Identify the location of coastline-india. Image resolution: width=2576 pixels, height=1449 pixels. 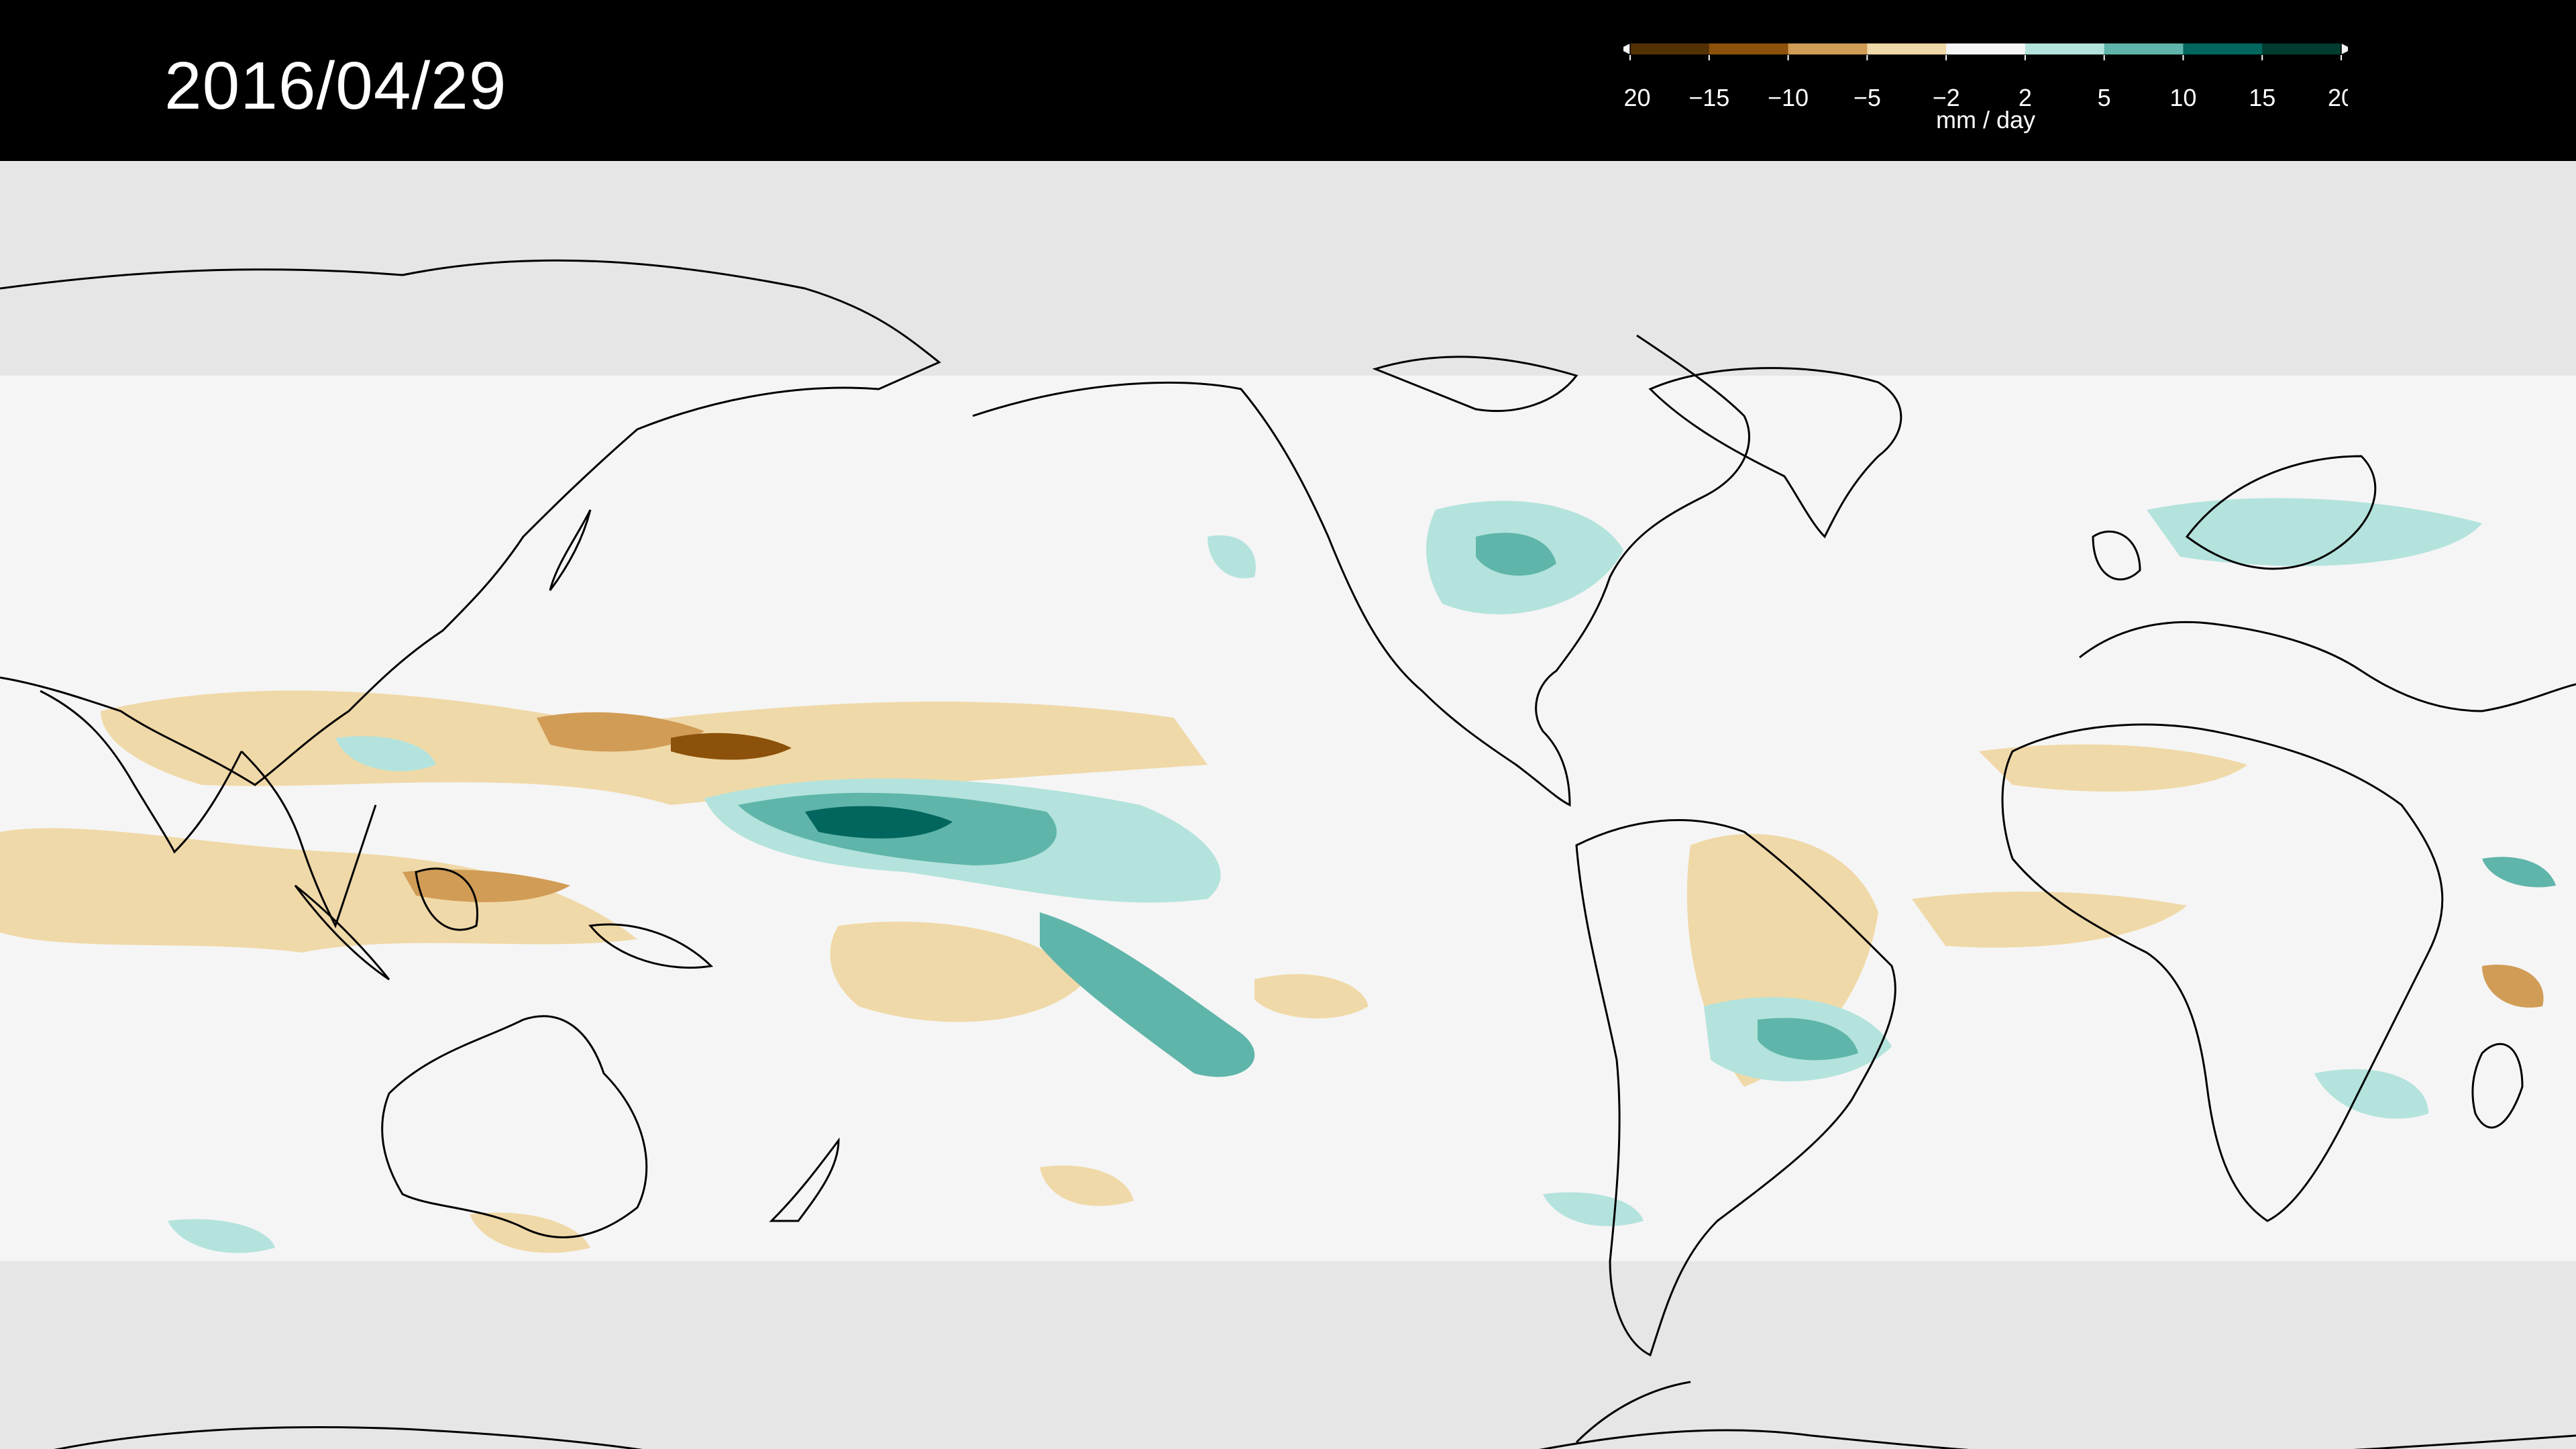
(141, 772).